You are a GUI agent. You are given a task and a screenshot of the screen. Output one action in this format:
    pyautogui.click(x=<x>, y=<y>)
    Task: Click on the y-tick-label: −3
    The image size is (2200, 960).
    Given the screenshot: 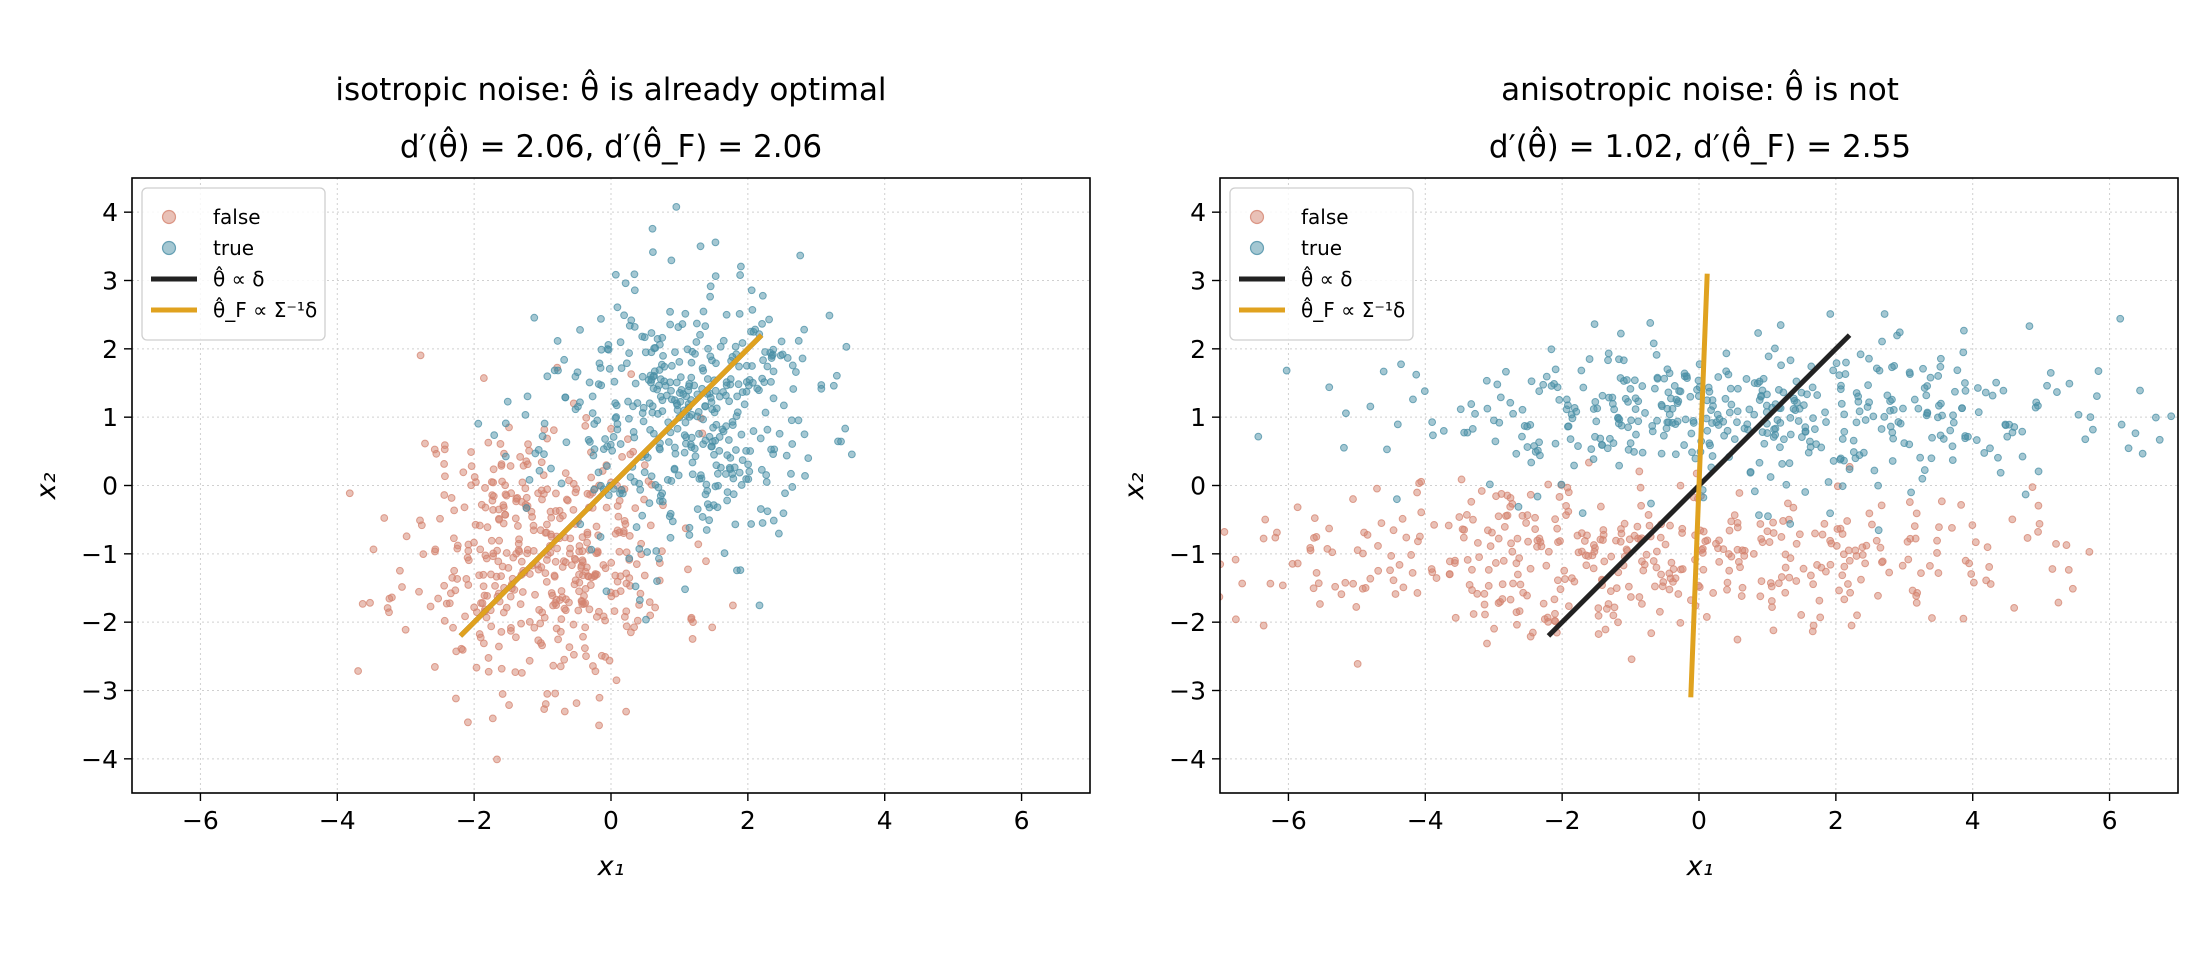 What is the action you would take?
    pyautogui.click(x=1187, y=691)
    